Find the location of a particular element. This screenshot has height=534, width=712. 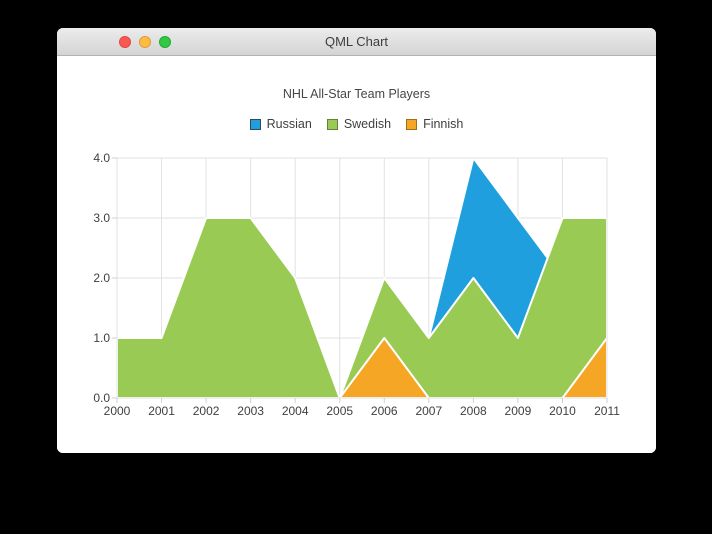

y-tick-label: 2.0 is located at coordinates (101, 278).